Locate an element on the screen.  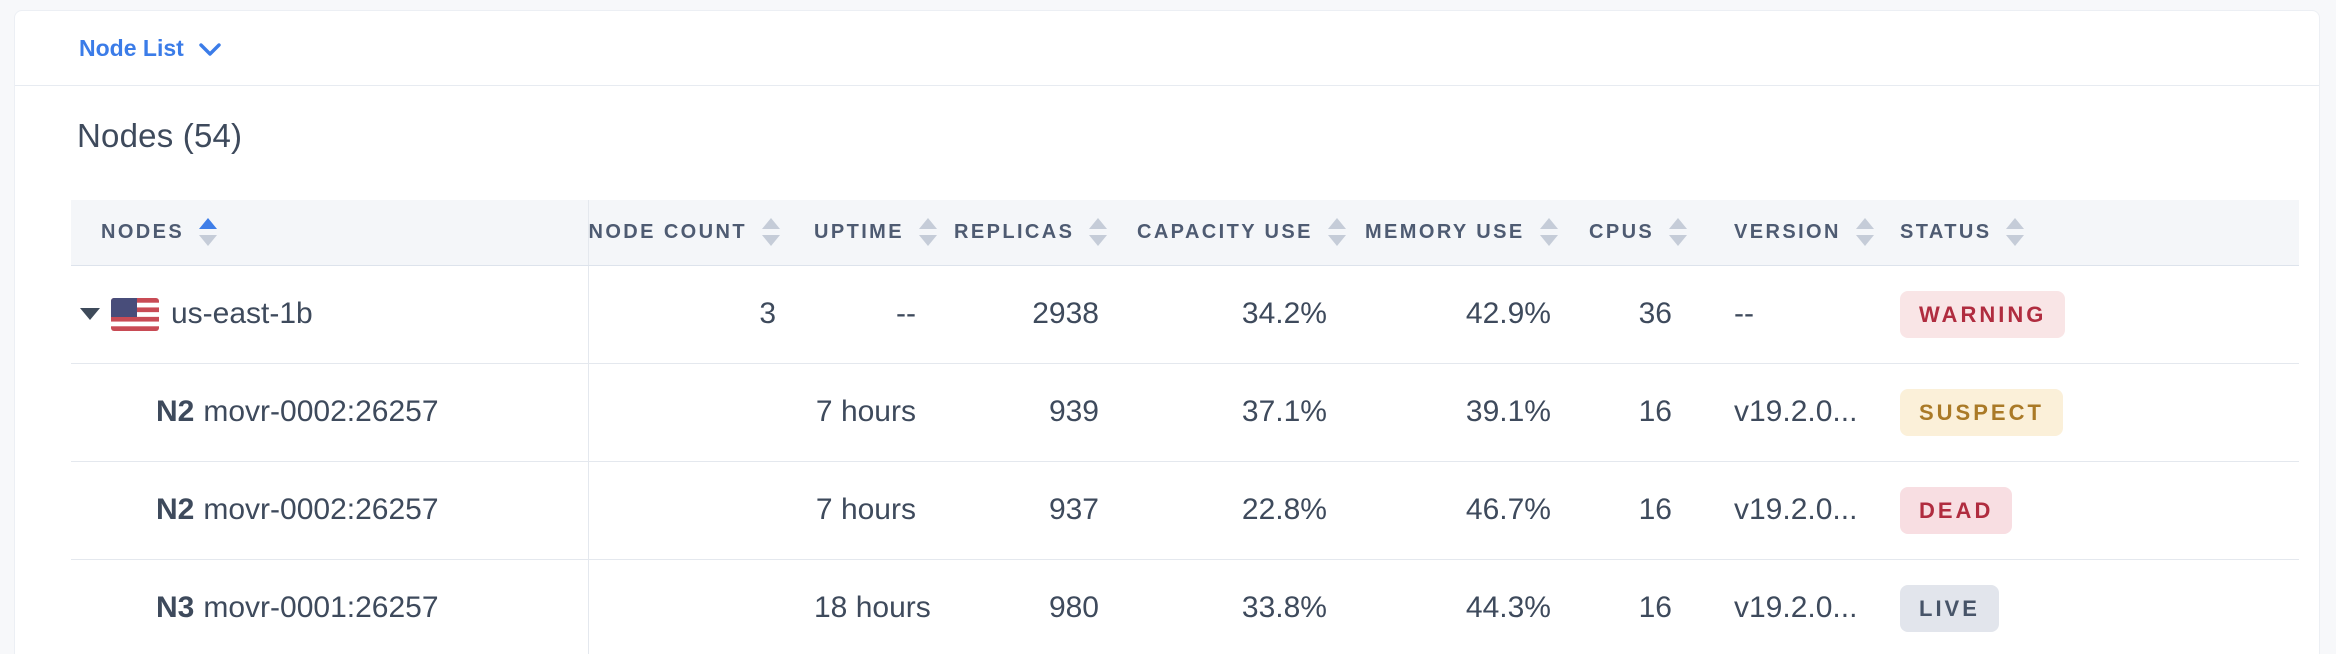
node-id: N3 is located at coordinates (175, 607).